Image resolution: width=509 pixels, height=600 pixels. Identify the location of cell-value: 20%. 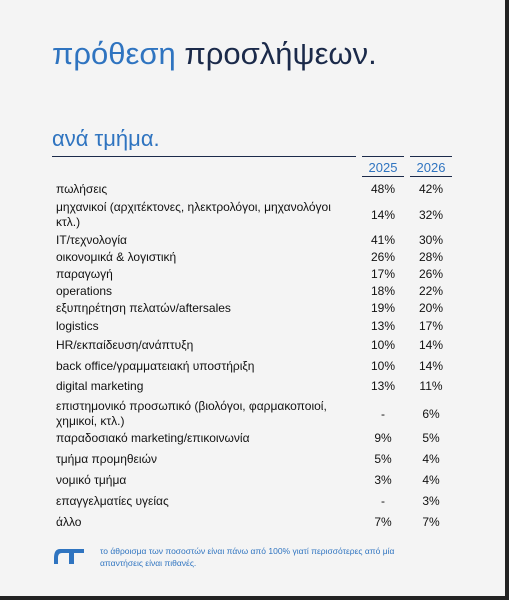
(431, 308).